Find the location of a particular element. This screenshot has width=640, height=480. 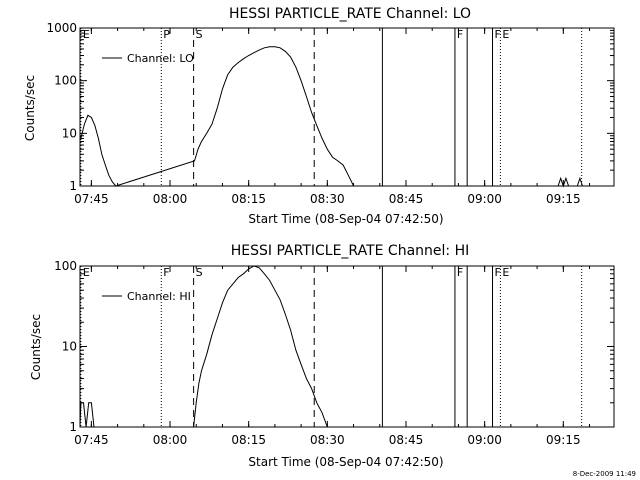

hi-chart-title: HESSI PARTICLE_RATE Channel: HI is located at coordinates (350, 251).